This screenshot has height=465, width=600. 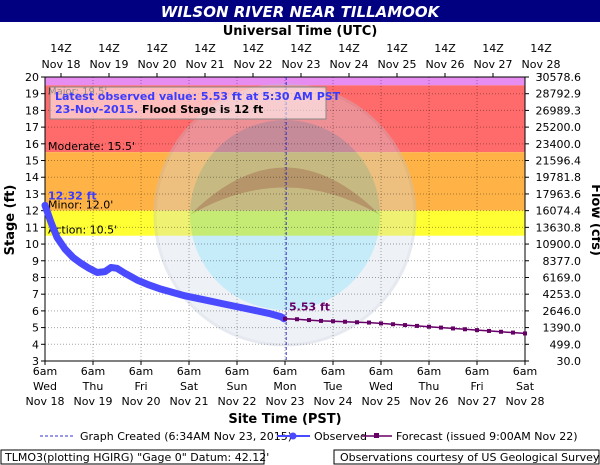 What do you see at coordinates (96, 109) in the screenshot?
I see `info-date: 23-Nov-2015.` at bounding box center [96, 109].